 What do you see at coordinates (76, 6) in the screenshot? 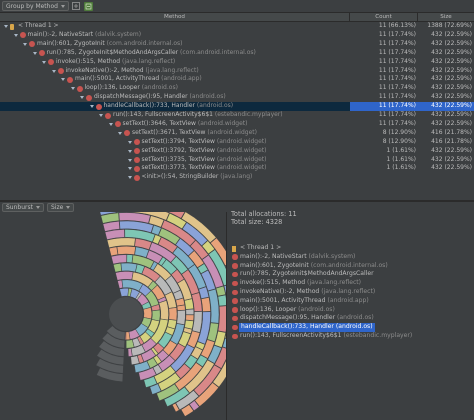
I see `zoom-icon` at bounding box center [76, 6].